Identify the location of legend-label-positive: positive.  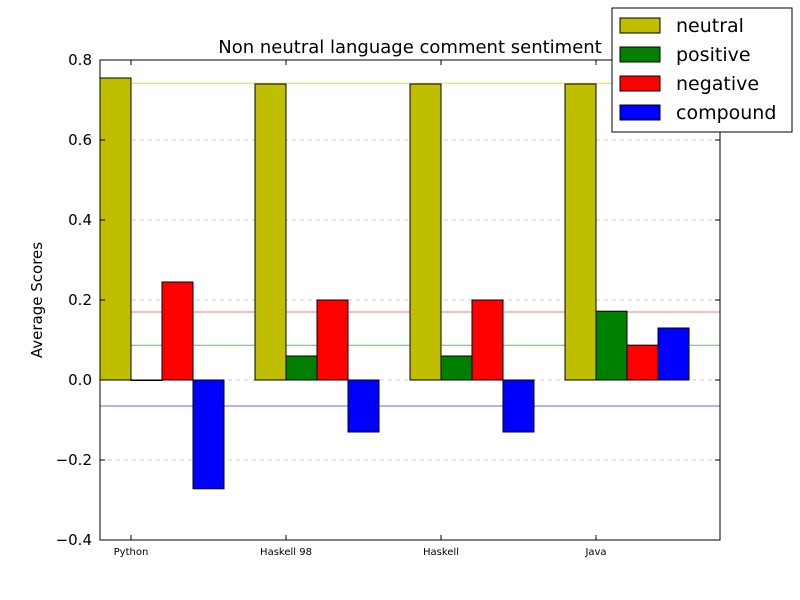
(713, 55).